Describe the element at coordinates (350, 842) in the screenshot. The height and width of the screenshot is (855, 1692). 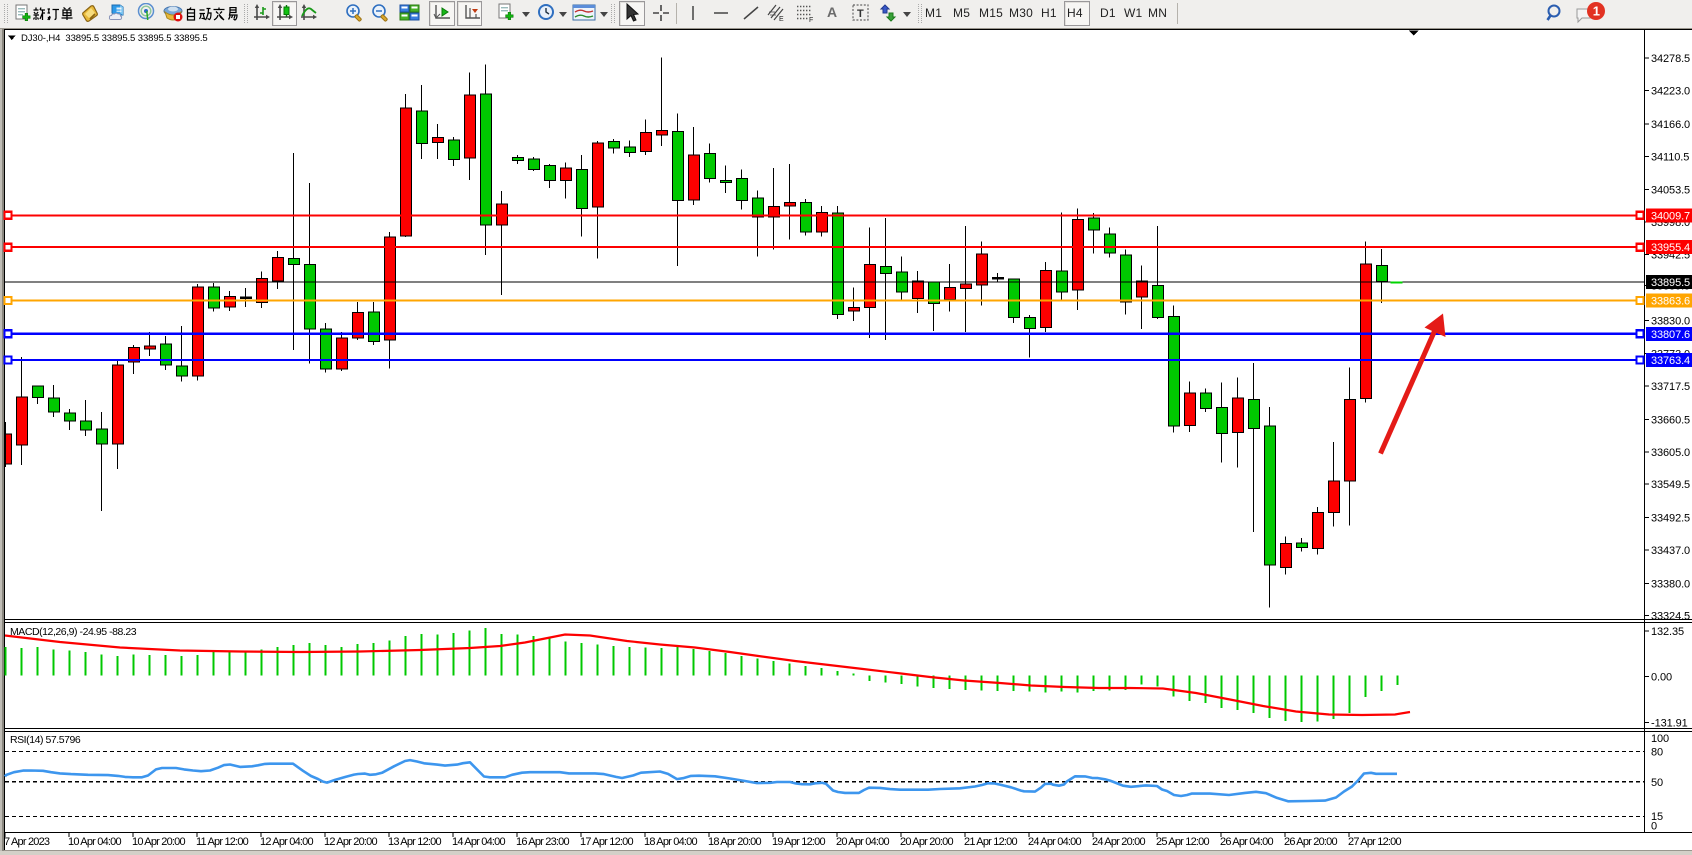
I see `svg-text: 12 Apr 20:00` at that location.